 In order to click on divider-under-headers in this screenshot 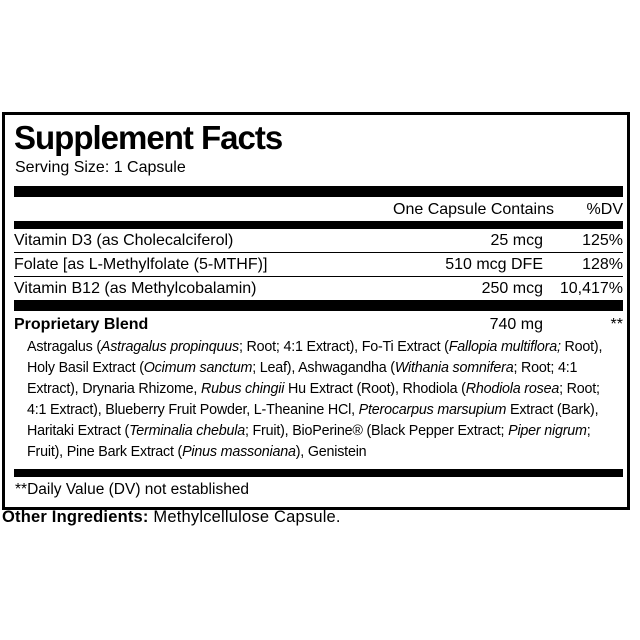, I will do `click(318, 224)`.